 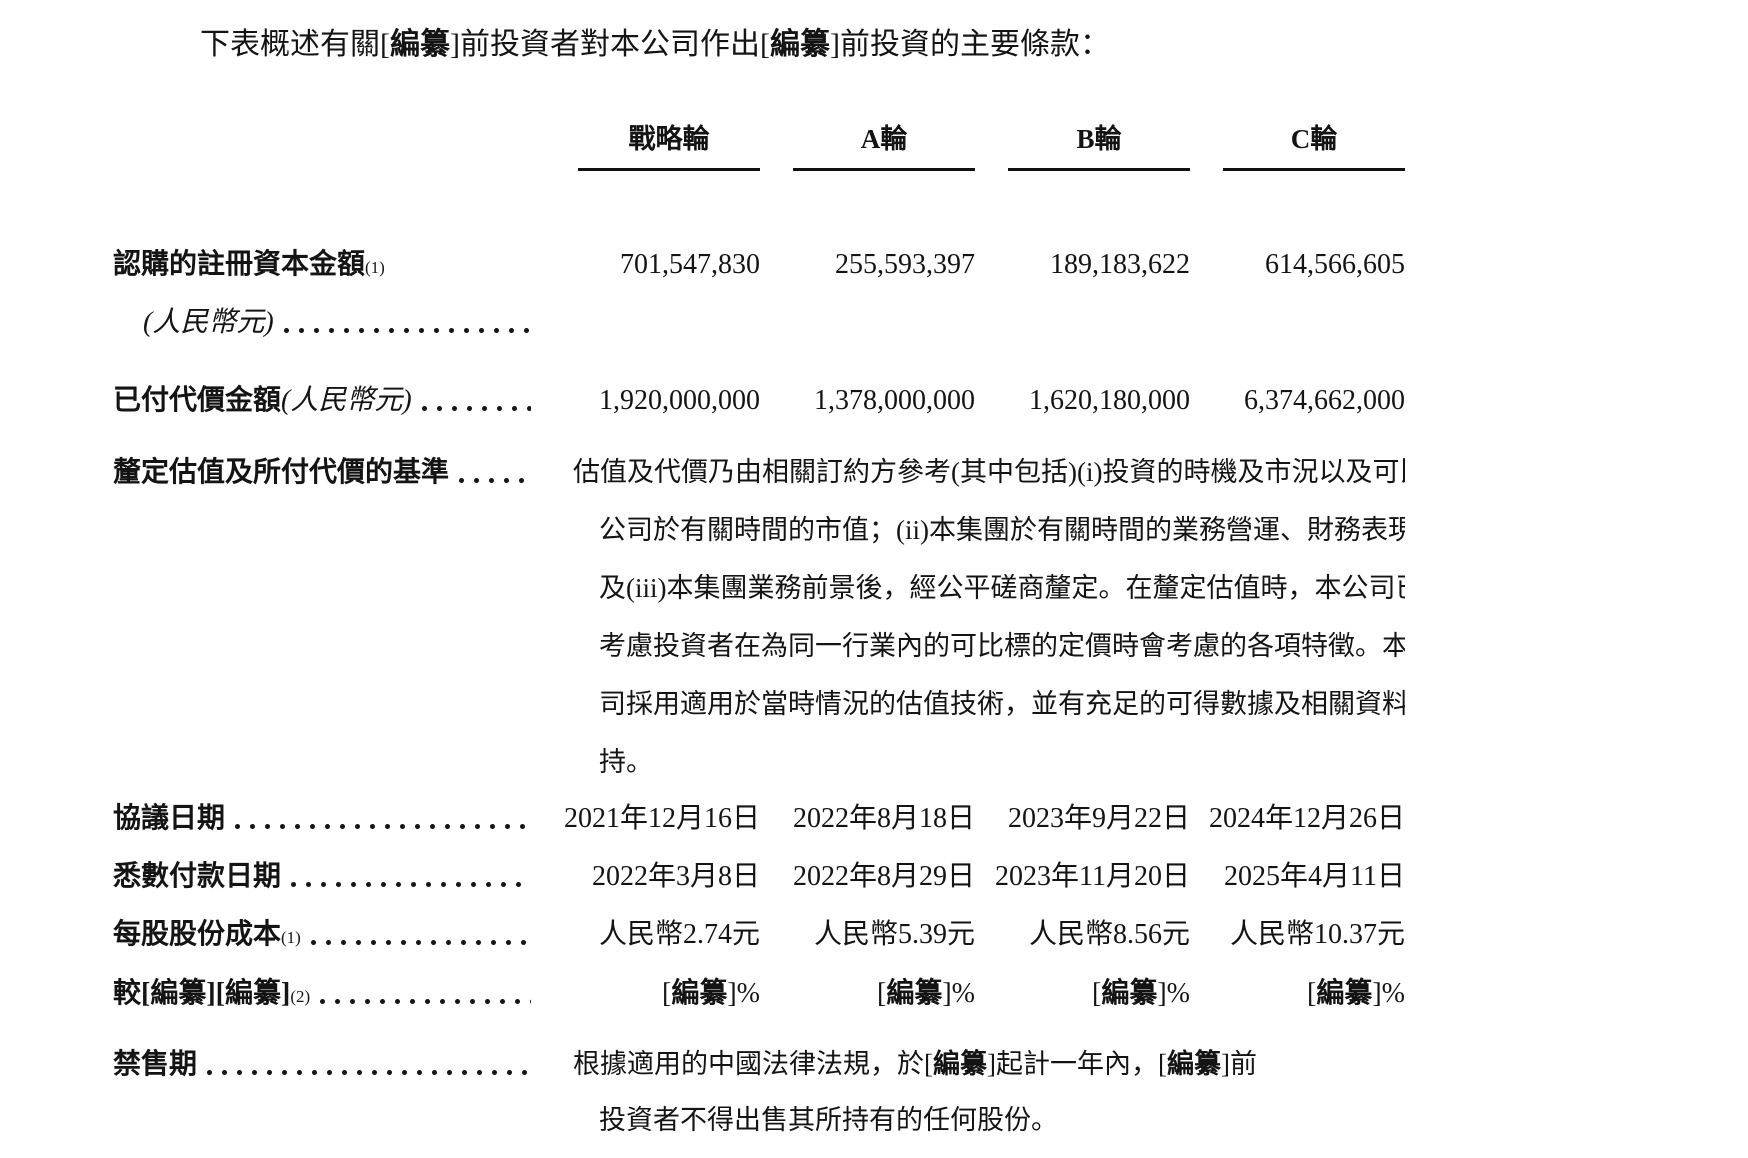 I want to click on table-cell: 614,566,605, so click(x=1335, y=264).